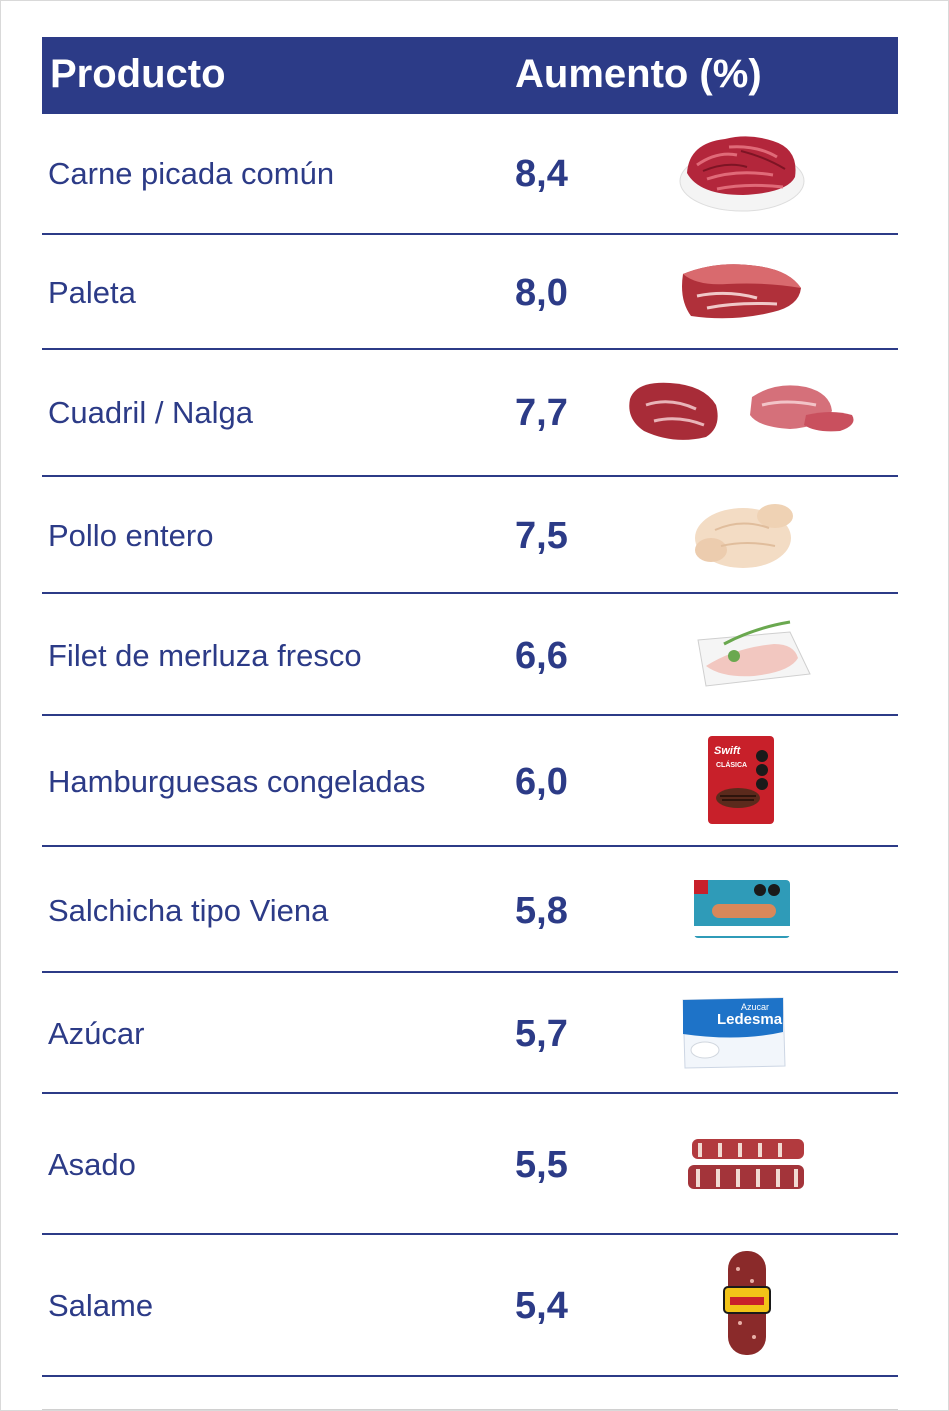  Describe the element at coordinates (92, 1164) in the screenshot. I see `row-product: Asado` at that location.